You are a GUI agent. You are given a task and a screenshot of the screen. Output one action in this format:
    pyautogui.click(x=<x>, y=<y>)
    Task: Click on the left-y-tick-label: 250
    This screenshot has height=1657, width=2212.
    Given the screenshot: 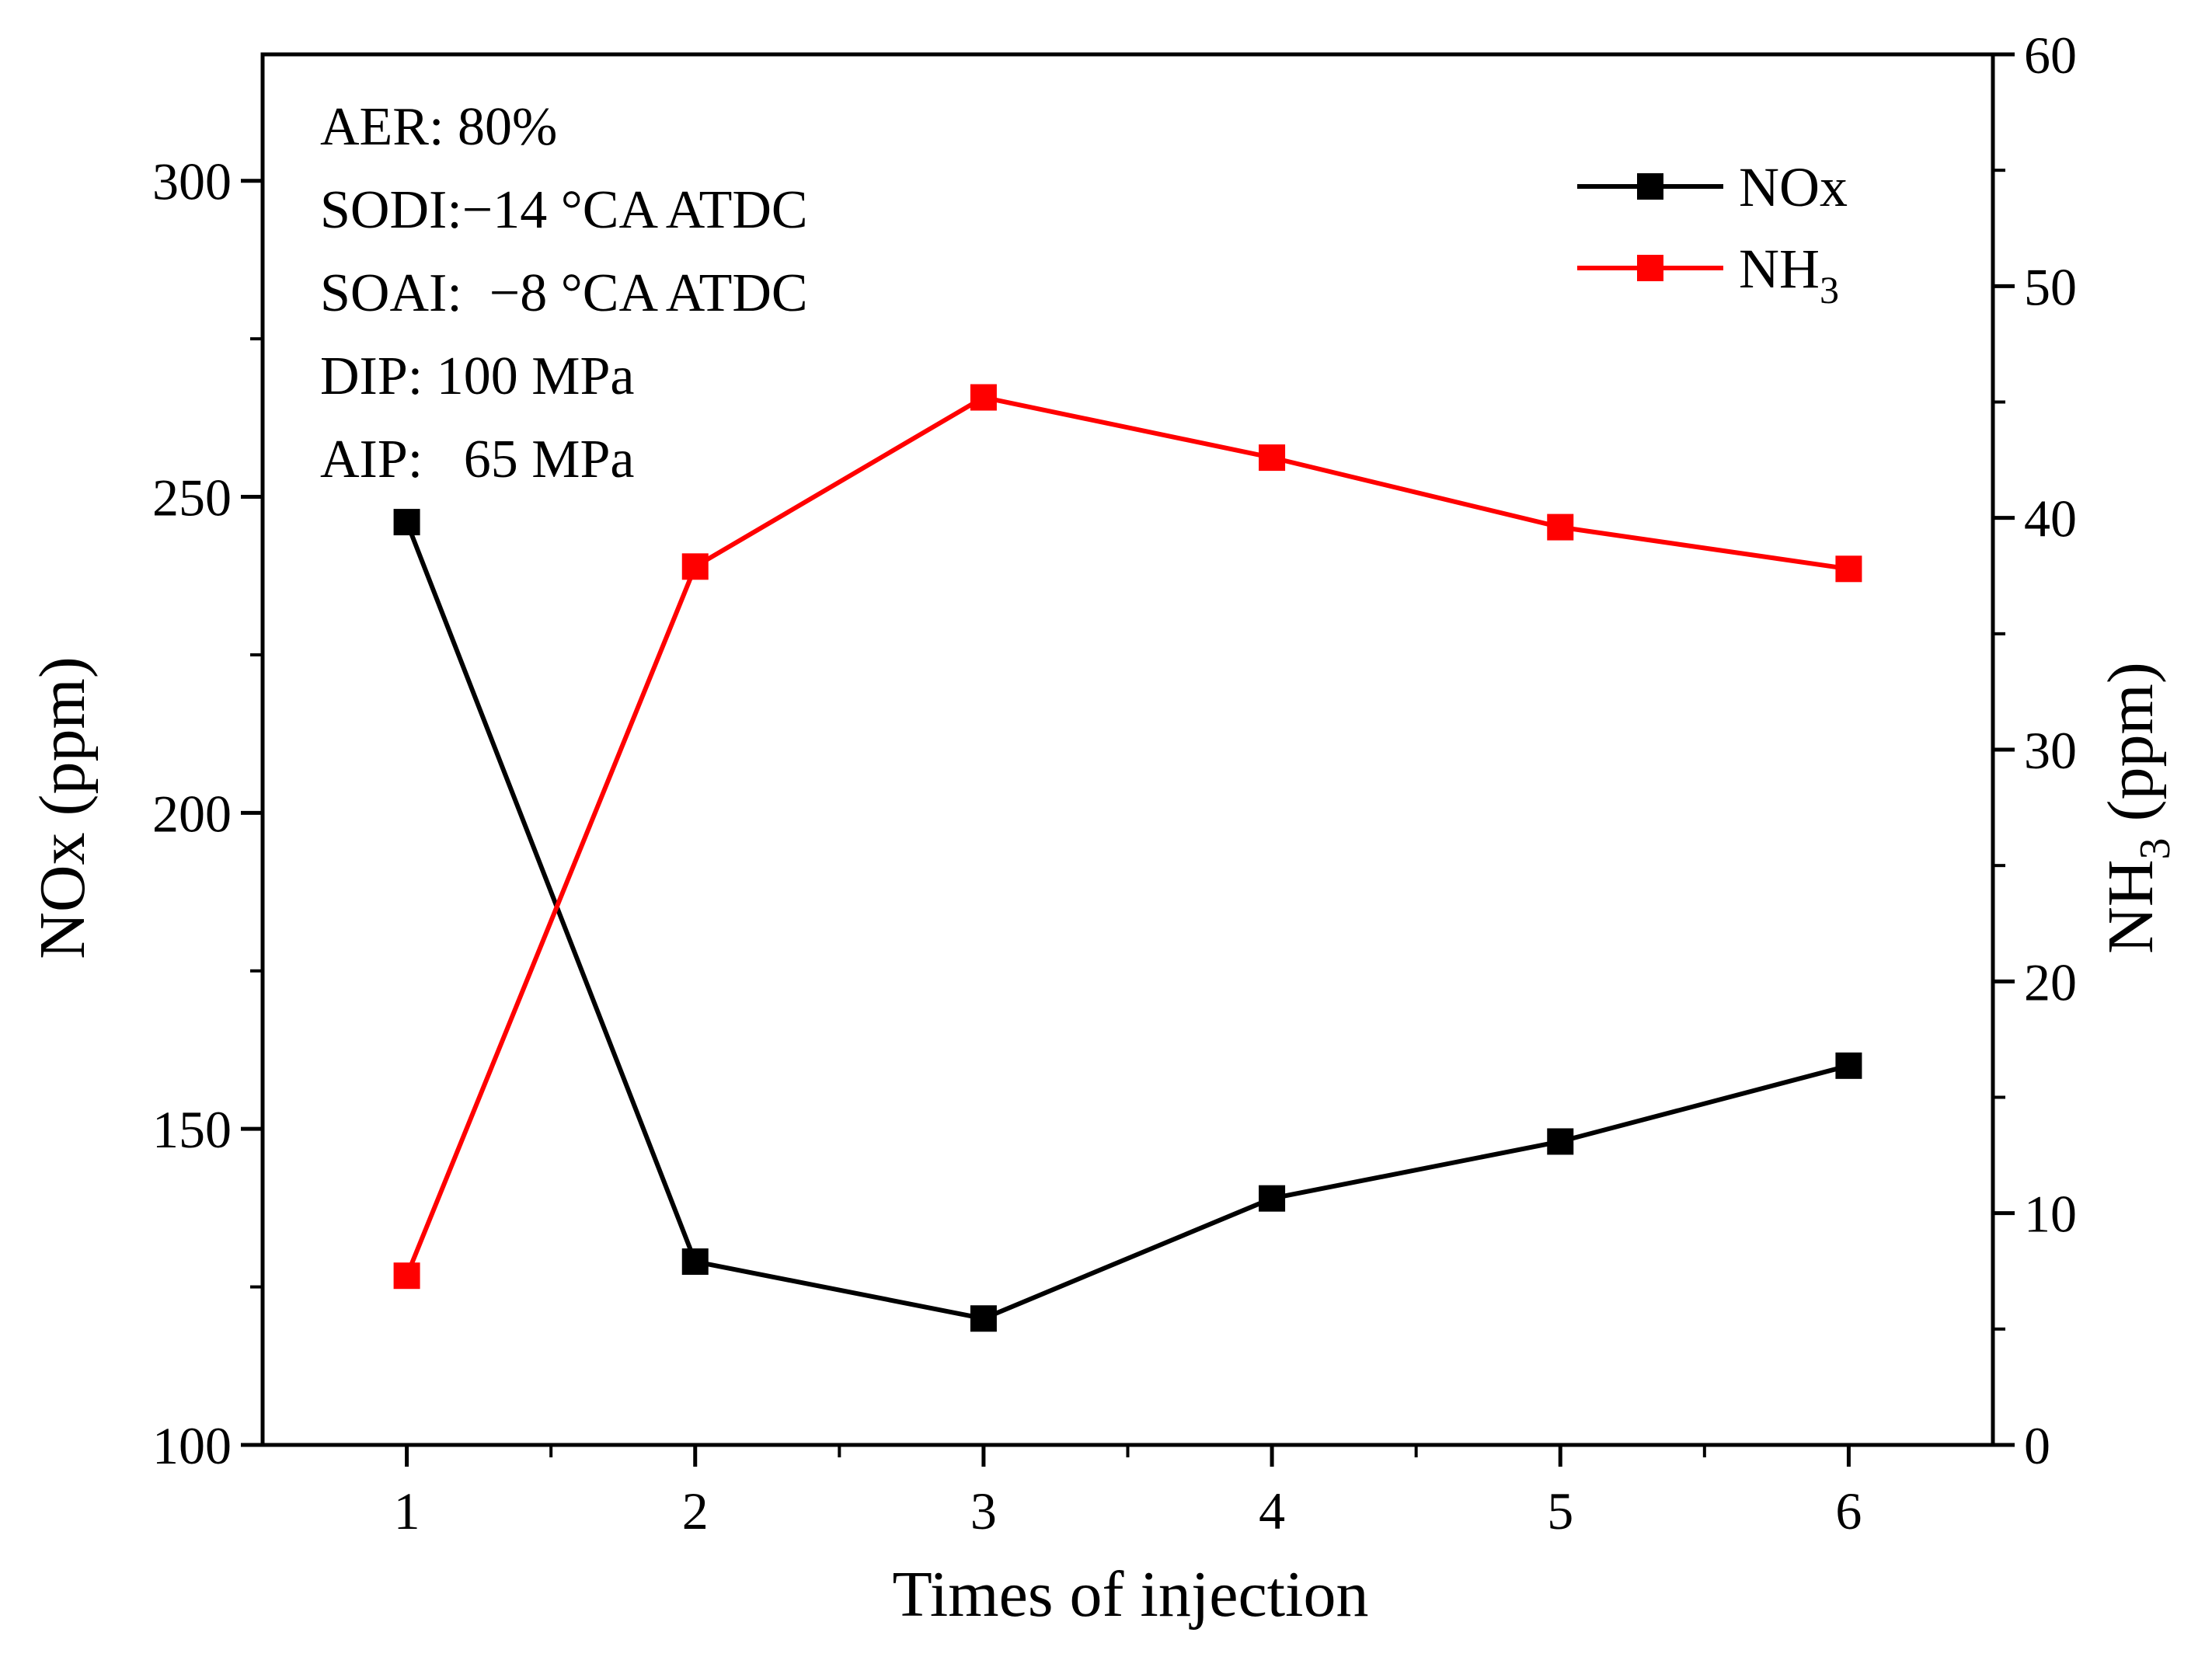 What is the action you would take?
    pyautogui.click(x=192, y=498)
    